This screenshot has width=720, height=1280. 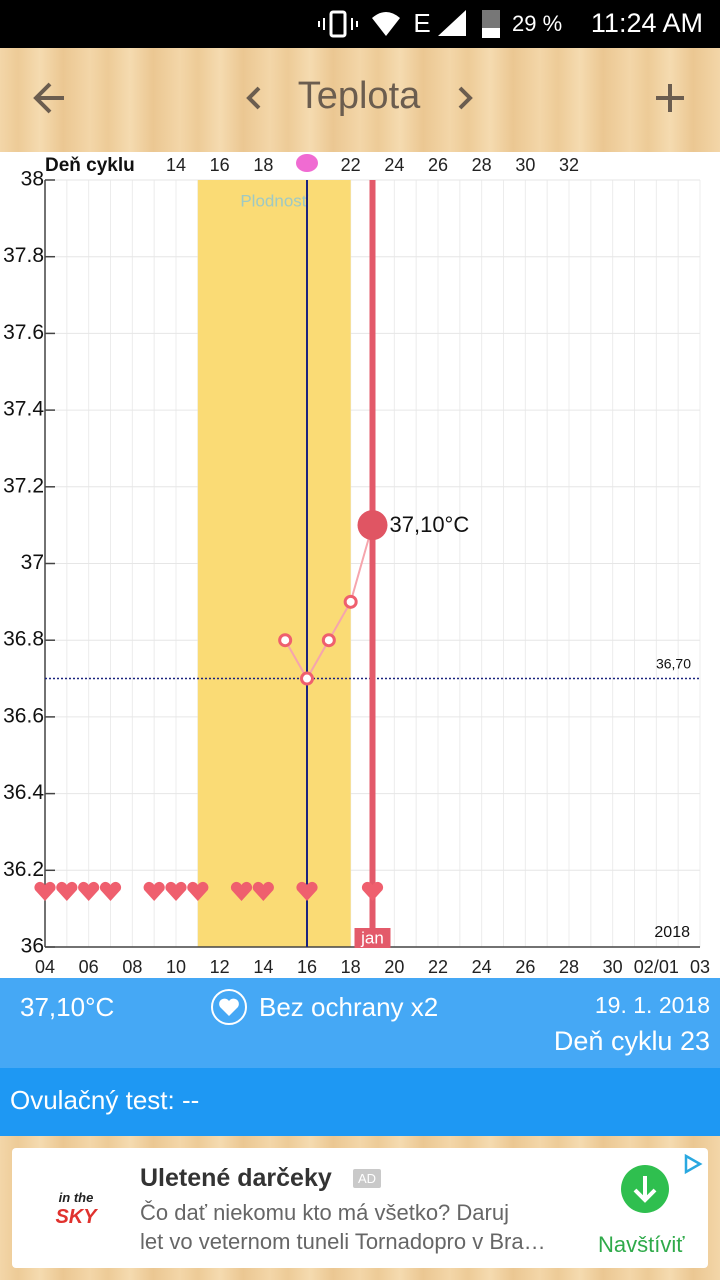 I want to click on ad-button: Navštíviť, so click(x=641, y=1244).